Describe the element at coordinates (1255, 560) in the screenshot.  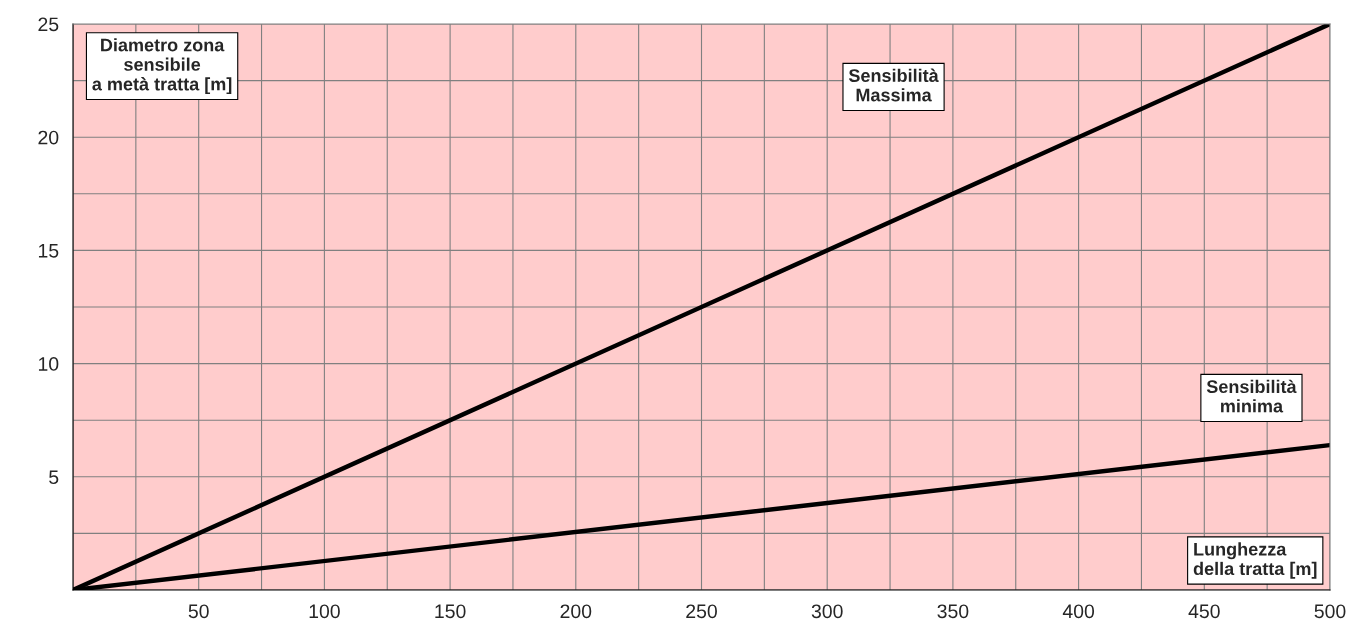
I see `x-axis-title: Lunghezza della tratta [m]` at that location.